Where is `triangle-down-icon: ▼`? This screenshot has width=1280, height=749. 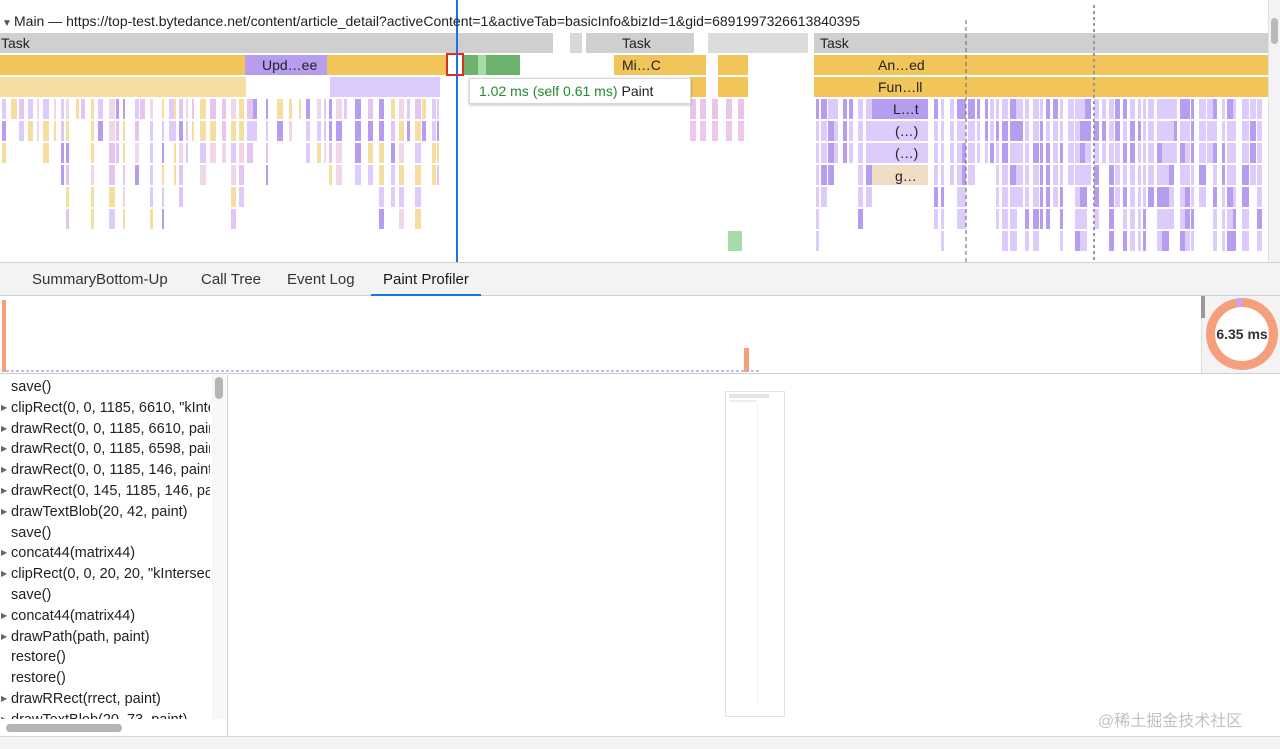
triangle-down-icon: ▼ is located at coordinates (7, 23).